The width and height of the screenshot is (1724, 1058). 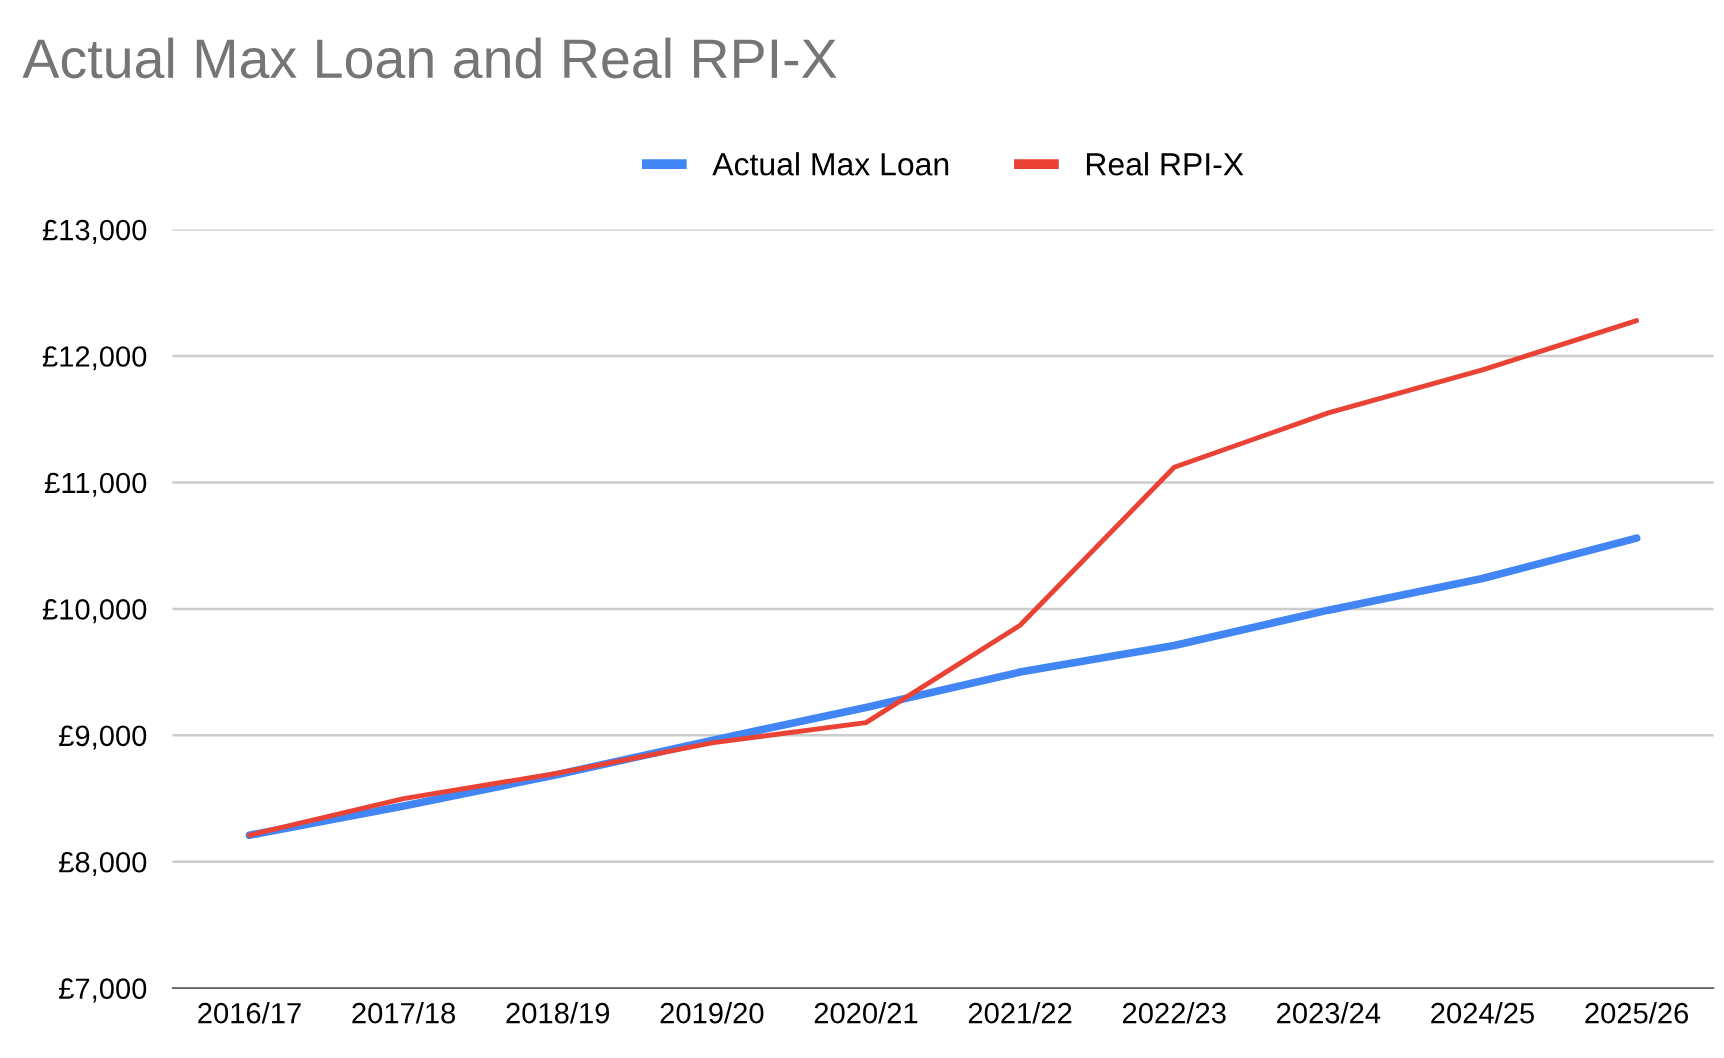 What do you see at coordinates (94, 358) in the screenshot?
I see `y-tick-label: £12,000` at bounding box center [94, 358].